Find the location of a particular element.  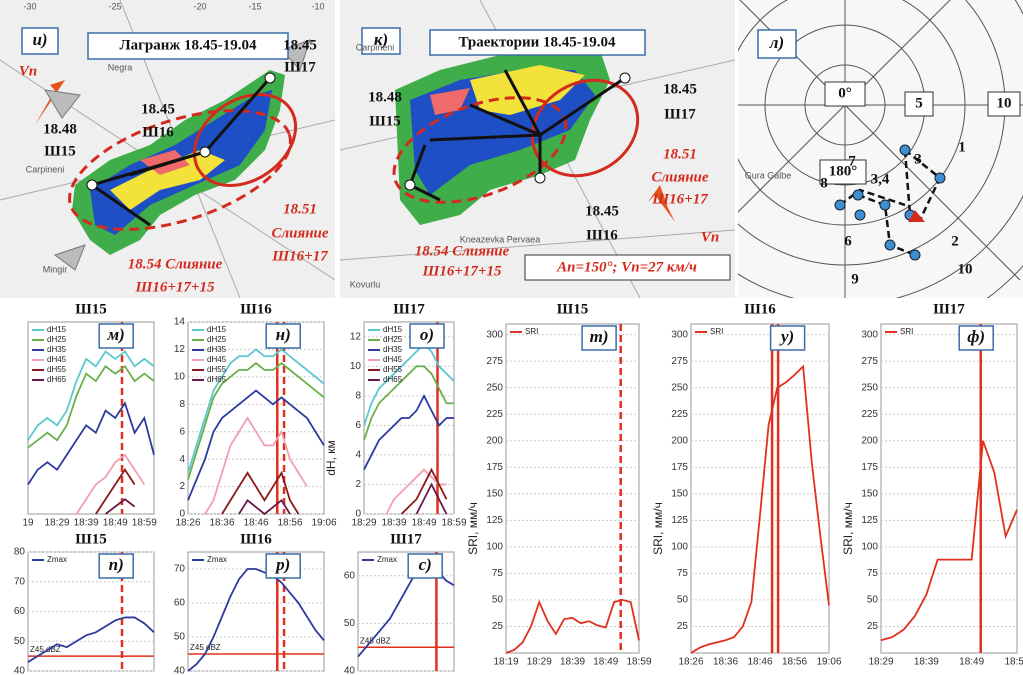

coord-label: -25 is located at coordinates (114, 6).